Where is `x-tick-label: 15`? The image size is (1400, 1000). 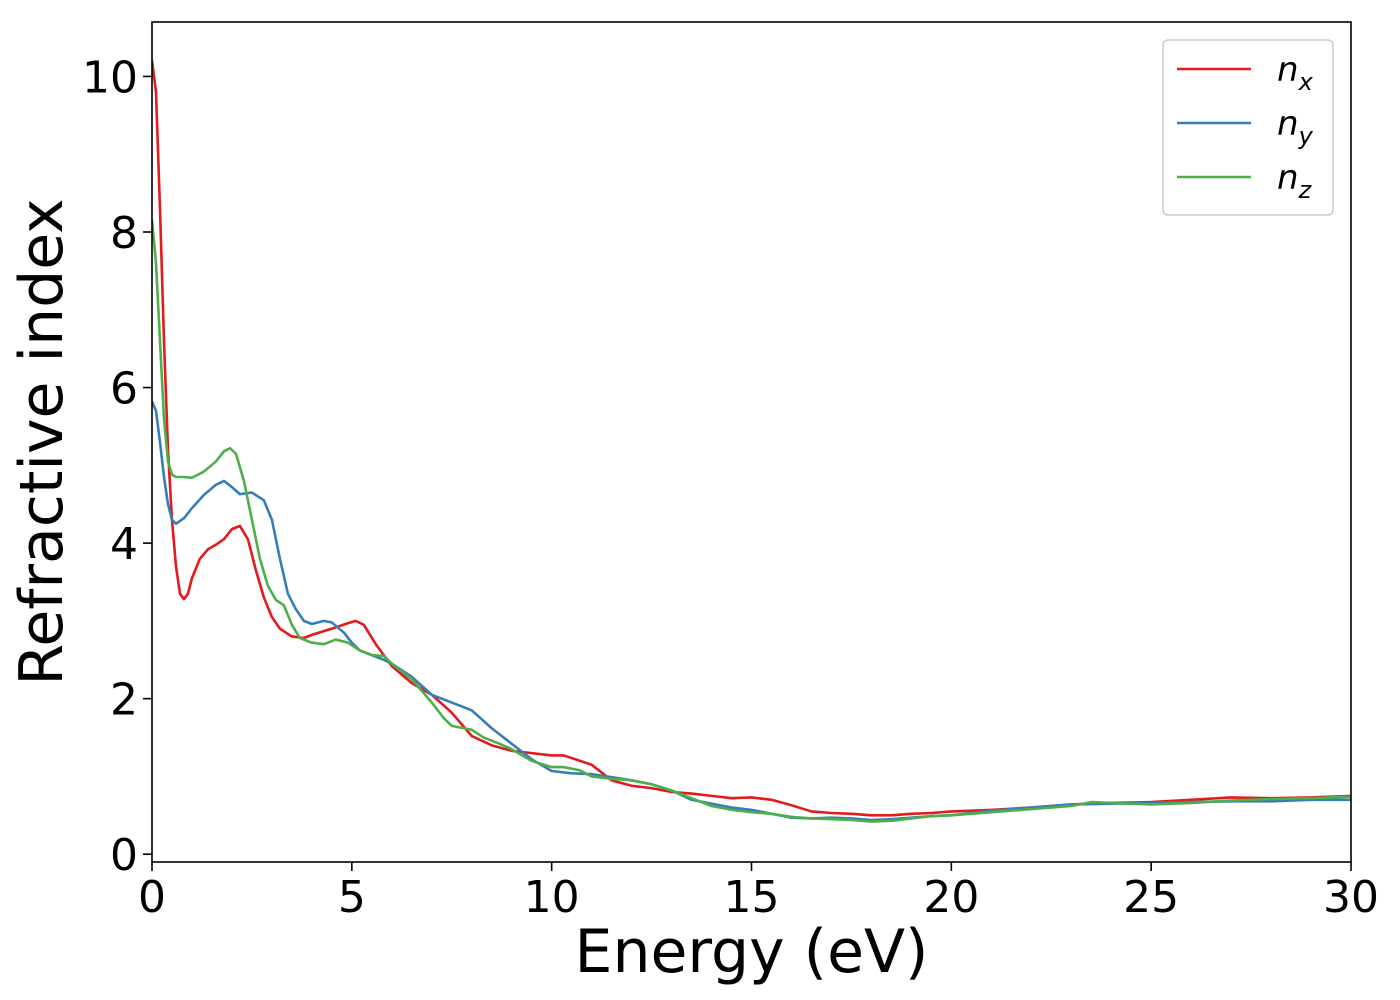
x-tick-label: 15 is located at coordinates (752, 897).